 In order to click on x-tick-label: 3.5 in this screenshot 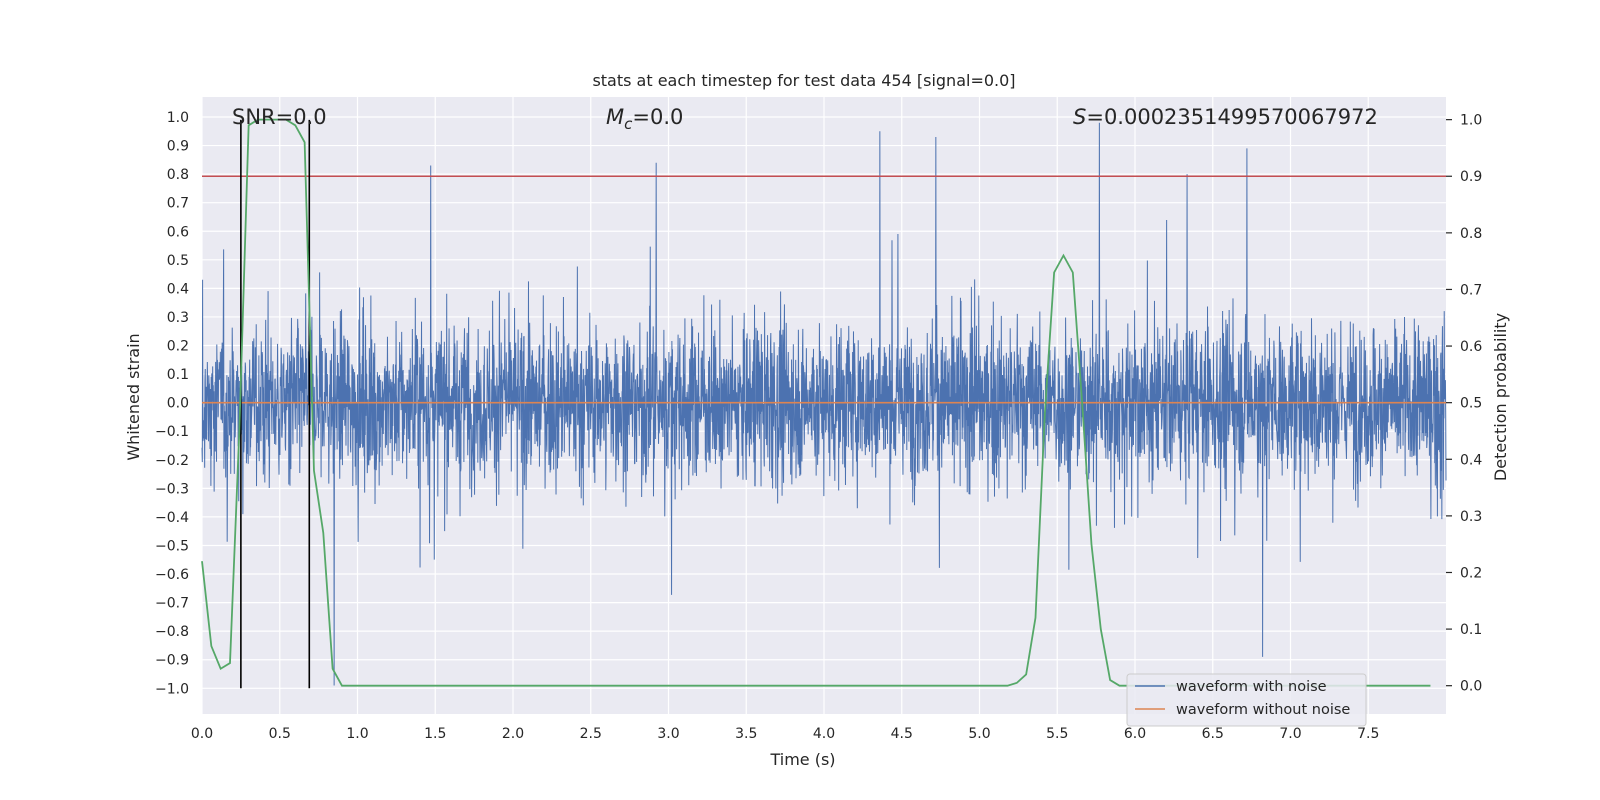, I will do `click(746, 734)`.